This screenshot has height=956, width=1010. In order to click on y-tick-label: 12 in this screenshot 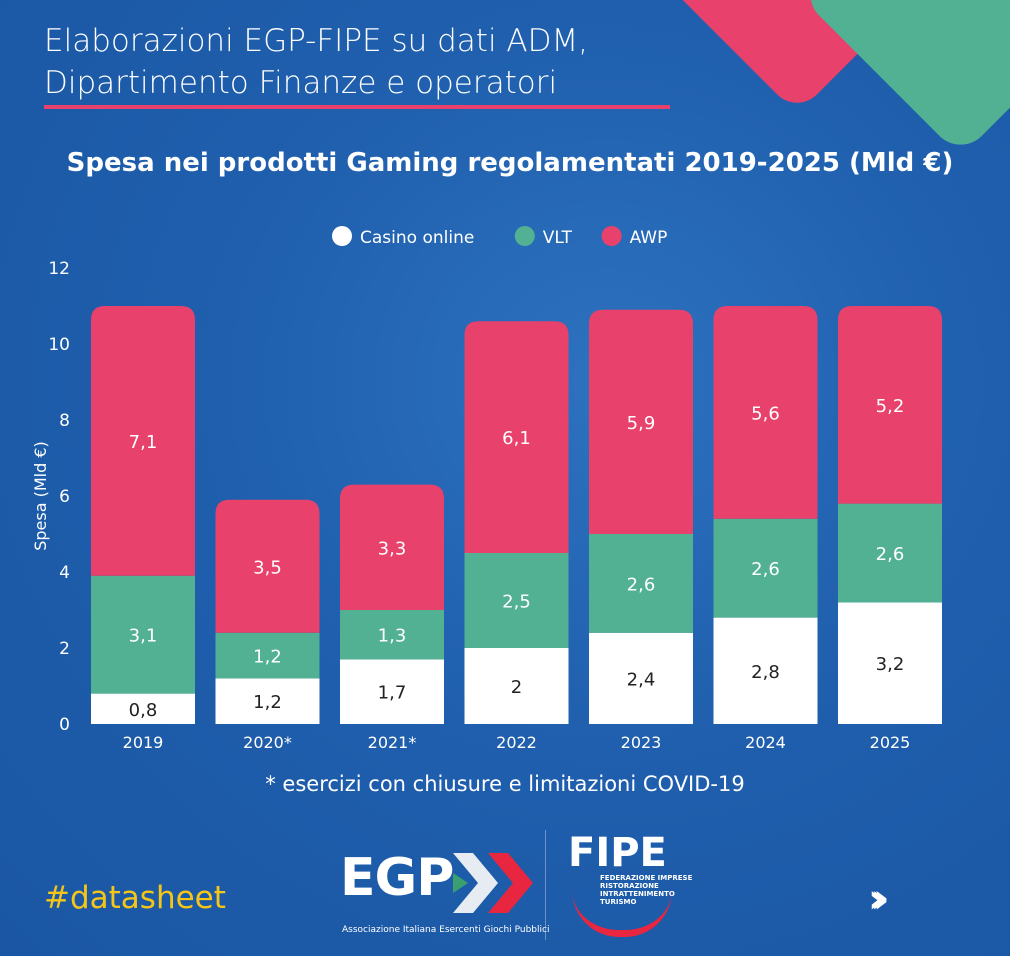, I will do `click(59, 269)`.